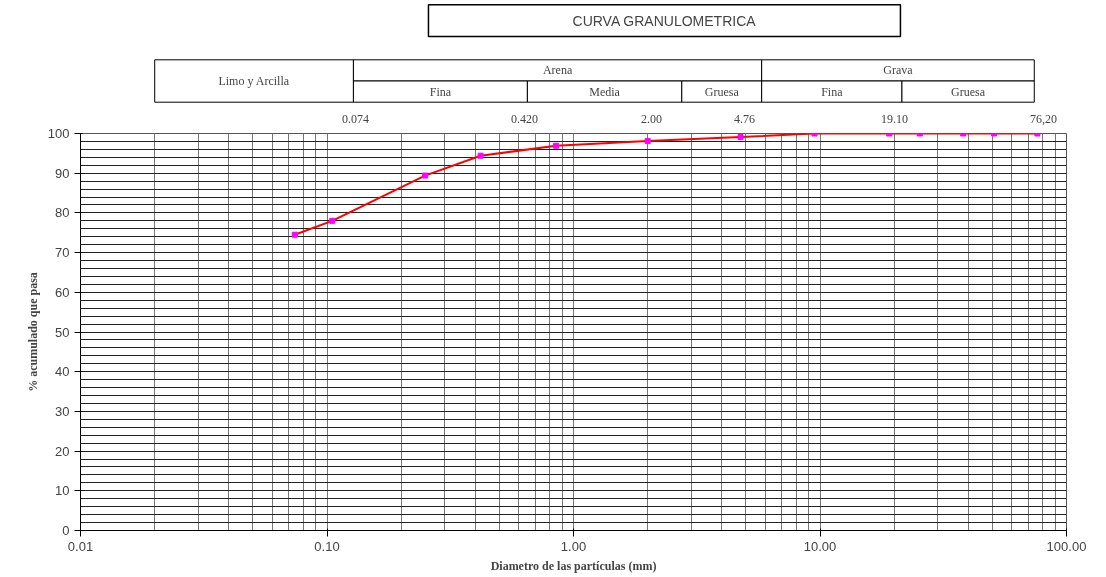  Describe the element at coordinates (820, 546) in the screenshot. I see `x-tick-label: 10.00` at that location.